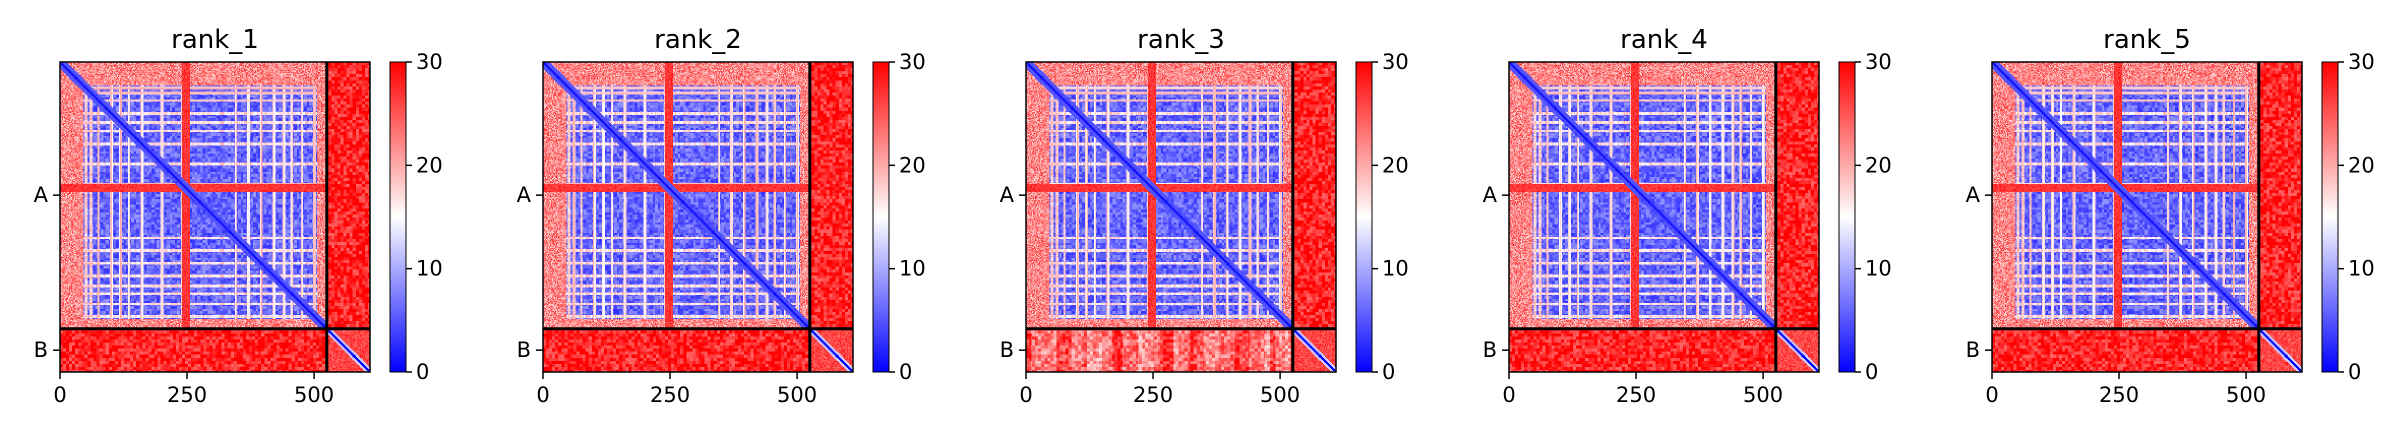 The width and height of the screenshot is (2400, 438). What do you see at coordinates (1181, 40) in the screenshot?
I see `panel-title: rank_3` at bounding box center [1181, 40].